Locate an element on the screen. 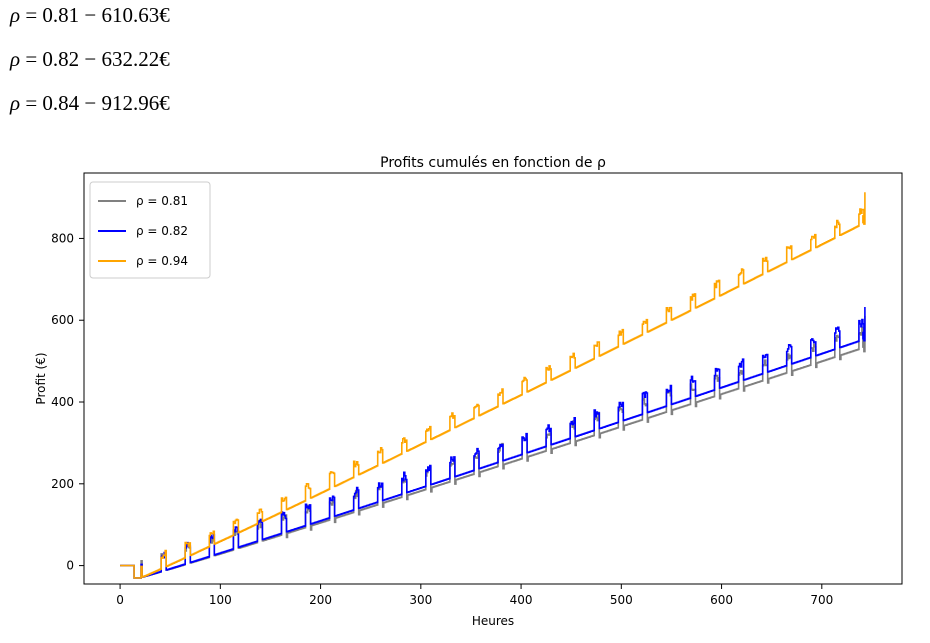 The height and width of the screenshot is (643, 930). x-tick-label: 500 is located at coordinates (621, 600).